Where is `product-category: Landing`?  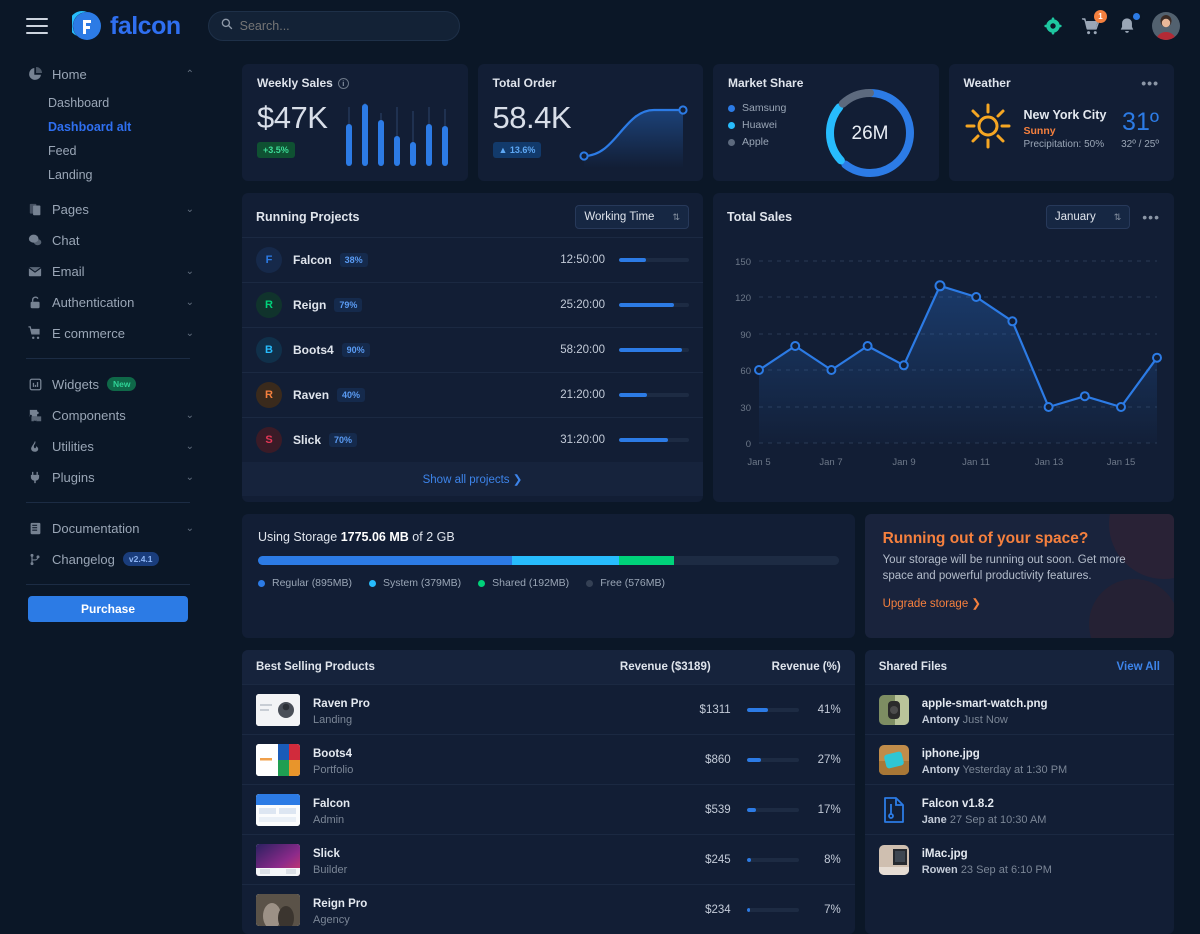
product-category: Landing is located at coordinates (333, 719).